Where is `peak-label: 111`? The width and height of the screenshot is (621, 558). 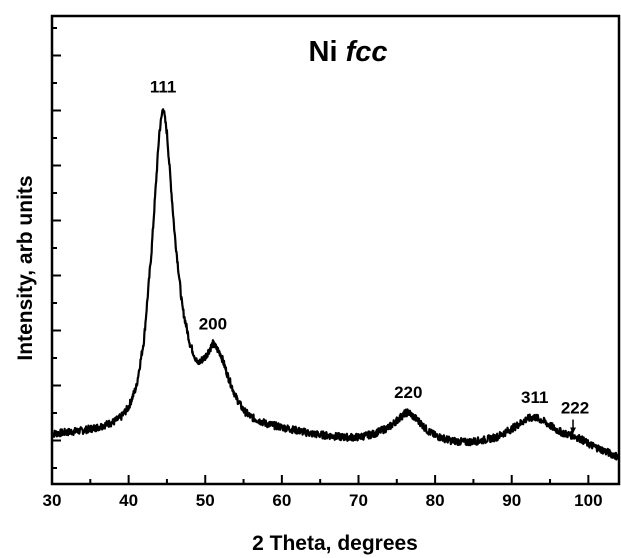
peak-label: 111 is located at coordinates (163, 86).